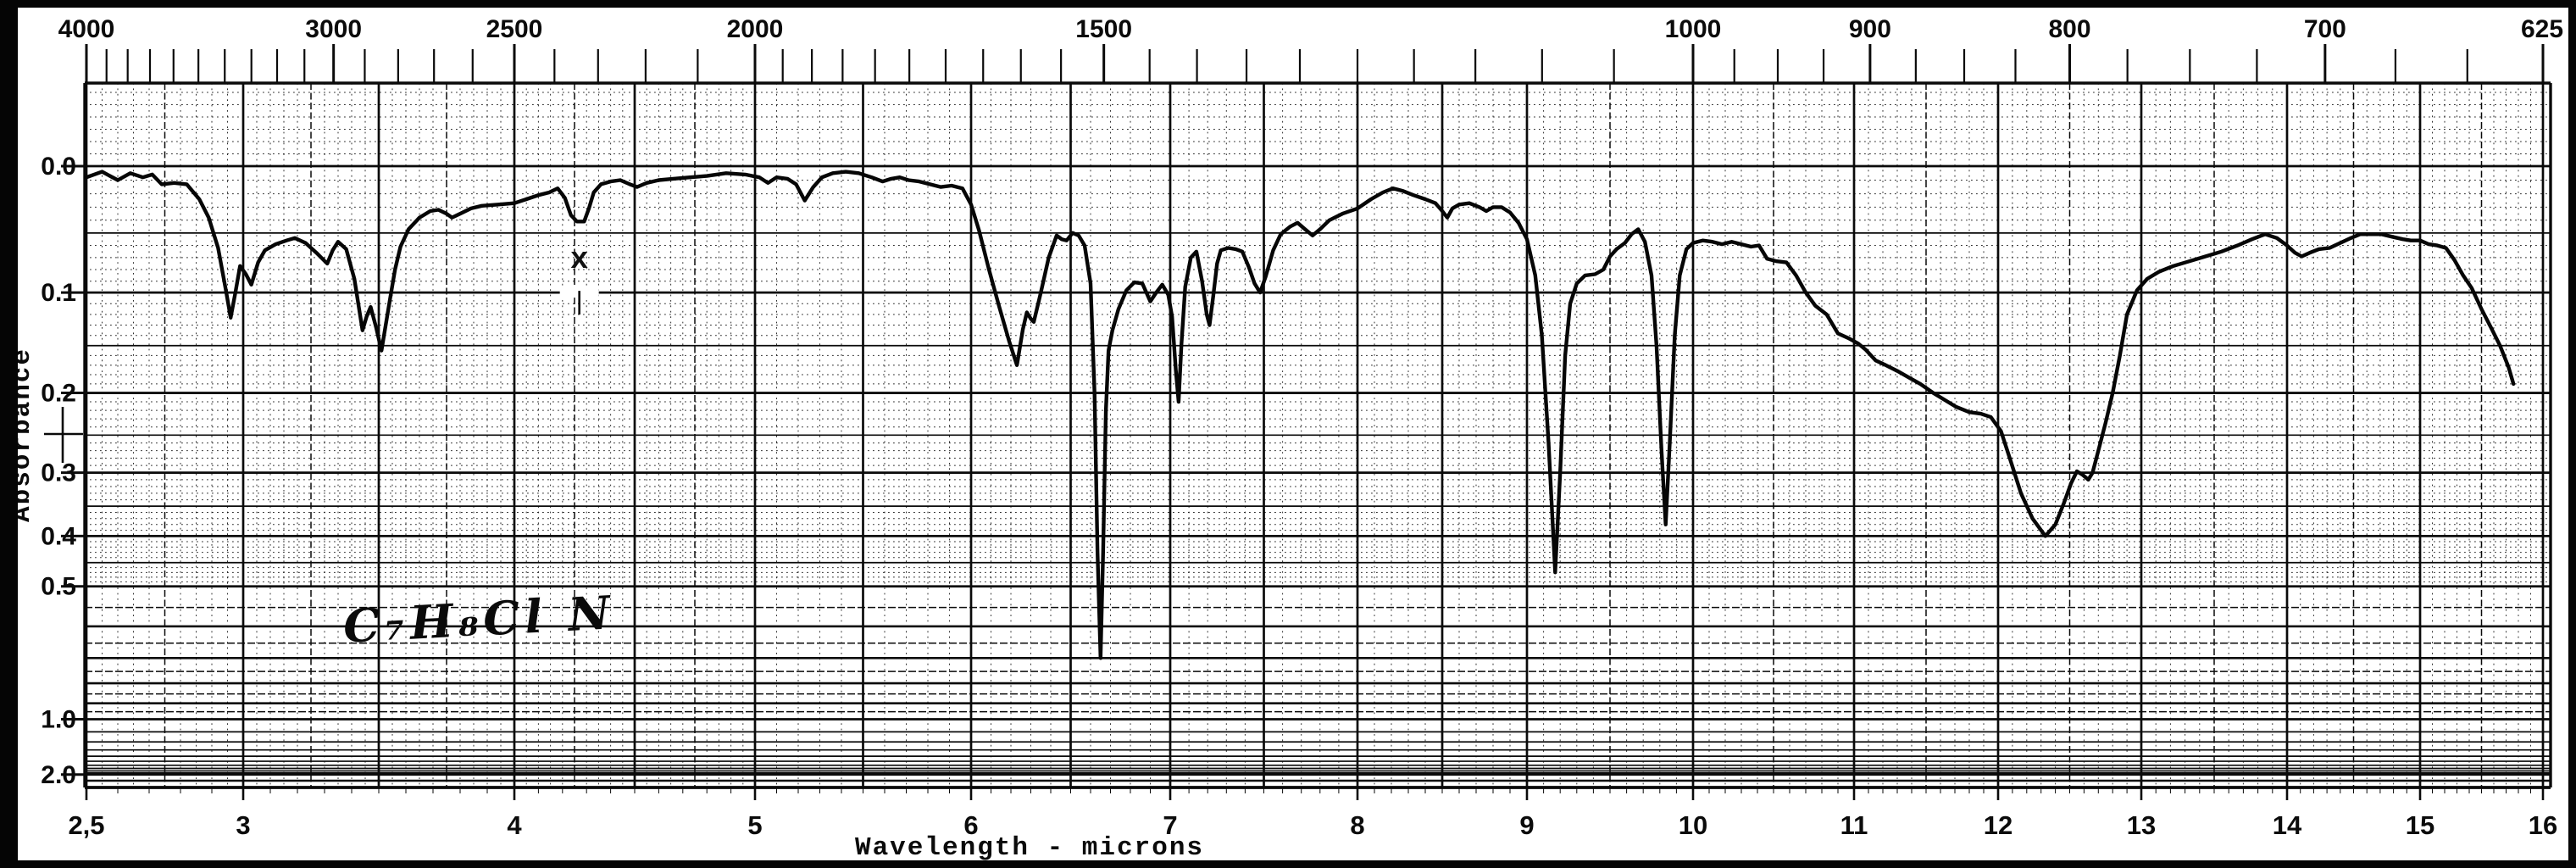  I want to click on bottom-axis-label: 15, so click(2420, 825).